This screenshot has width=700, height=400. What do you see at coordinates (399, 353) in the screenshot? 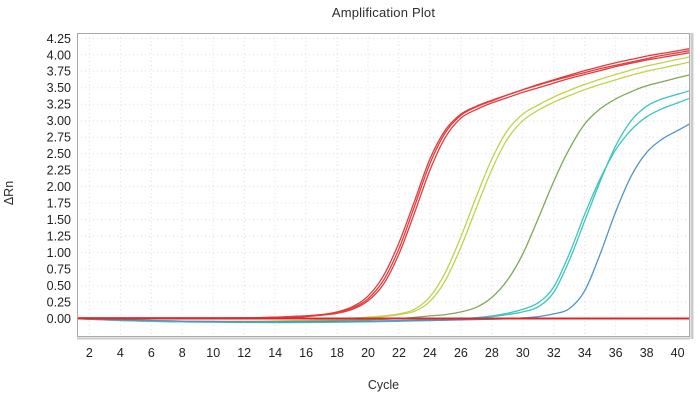
I see `x-tick-label: 22` at bounding box center [399, 353].